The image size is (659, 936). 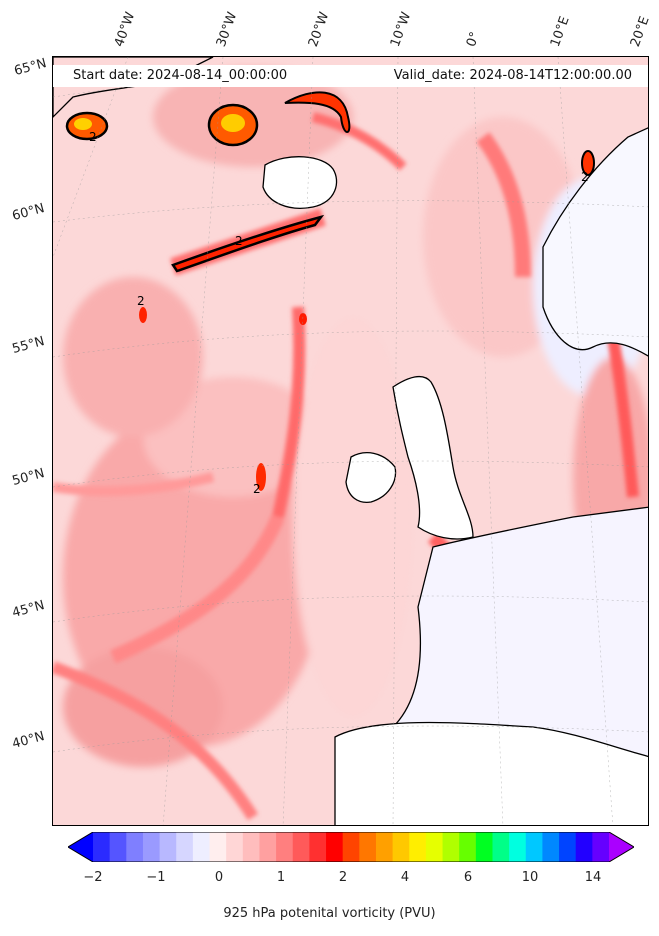 I want to click on latitude-label: 55°N, so click(x=28, y=345).